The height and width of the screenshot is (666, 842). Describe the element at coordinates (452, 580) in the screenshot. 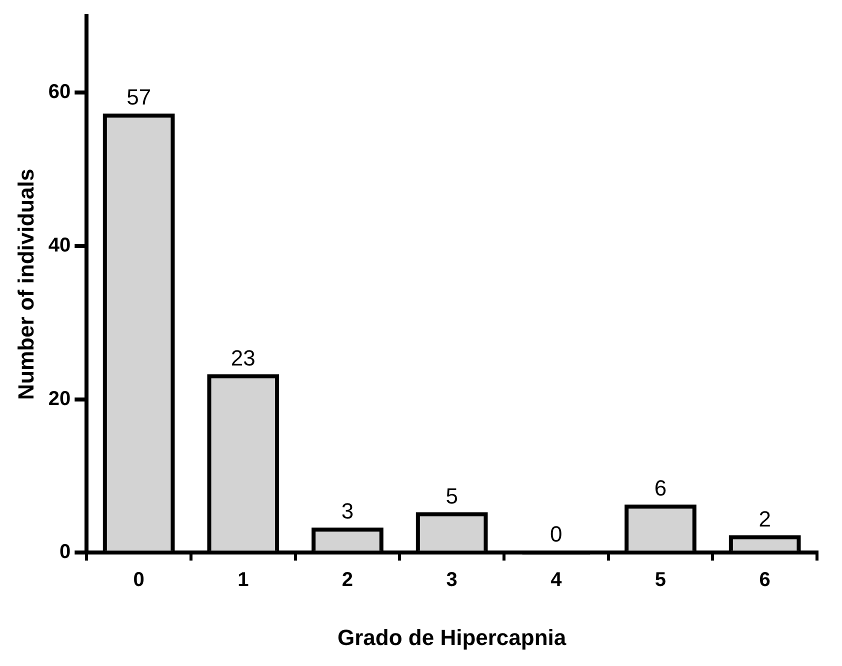

I see `x-tick-label: 3` at that location.